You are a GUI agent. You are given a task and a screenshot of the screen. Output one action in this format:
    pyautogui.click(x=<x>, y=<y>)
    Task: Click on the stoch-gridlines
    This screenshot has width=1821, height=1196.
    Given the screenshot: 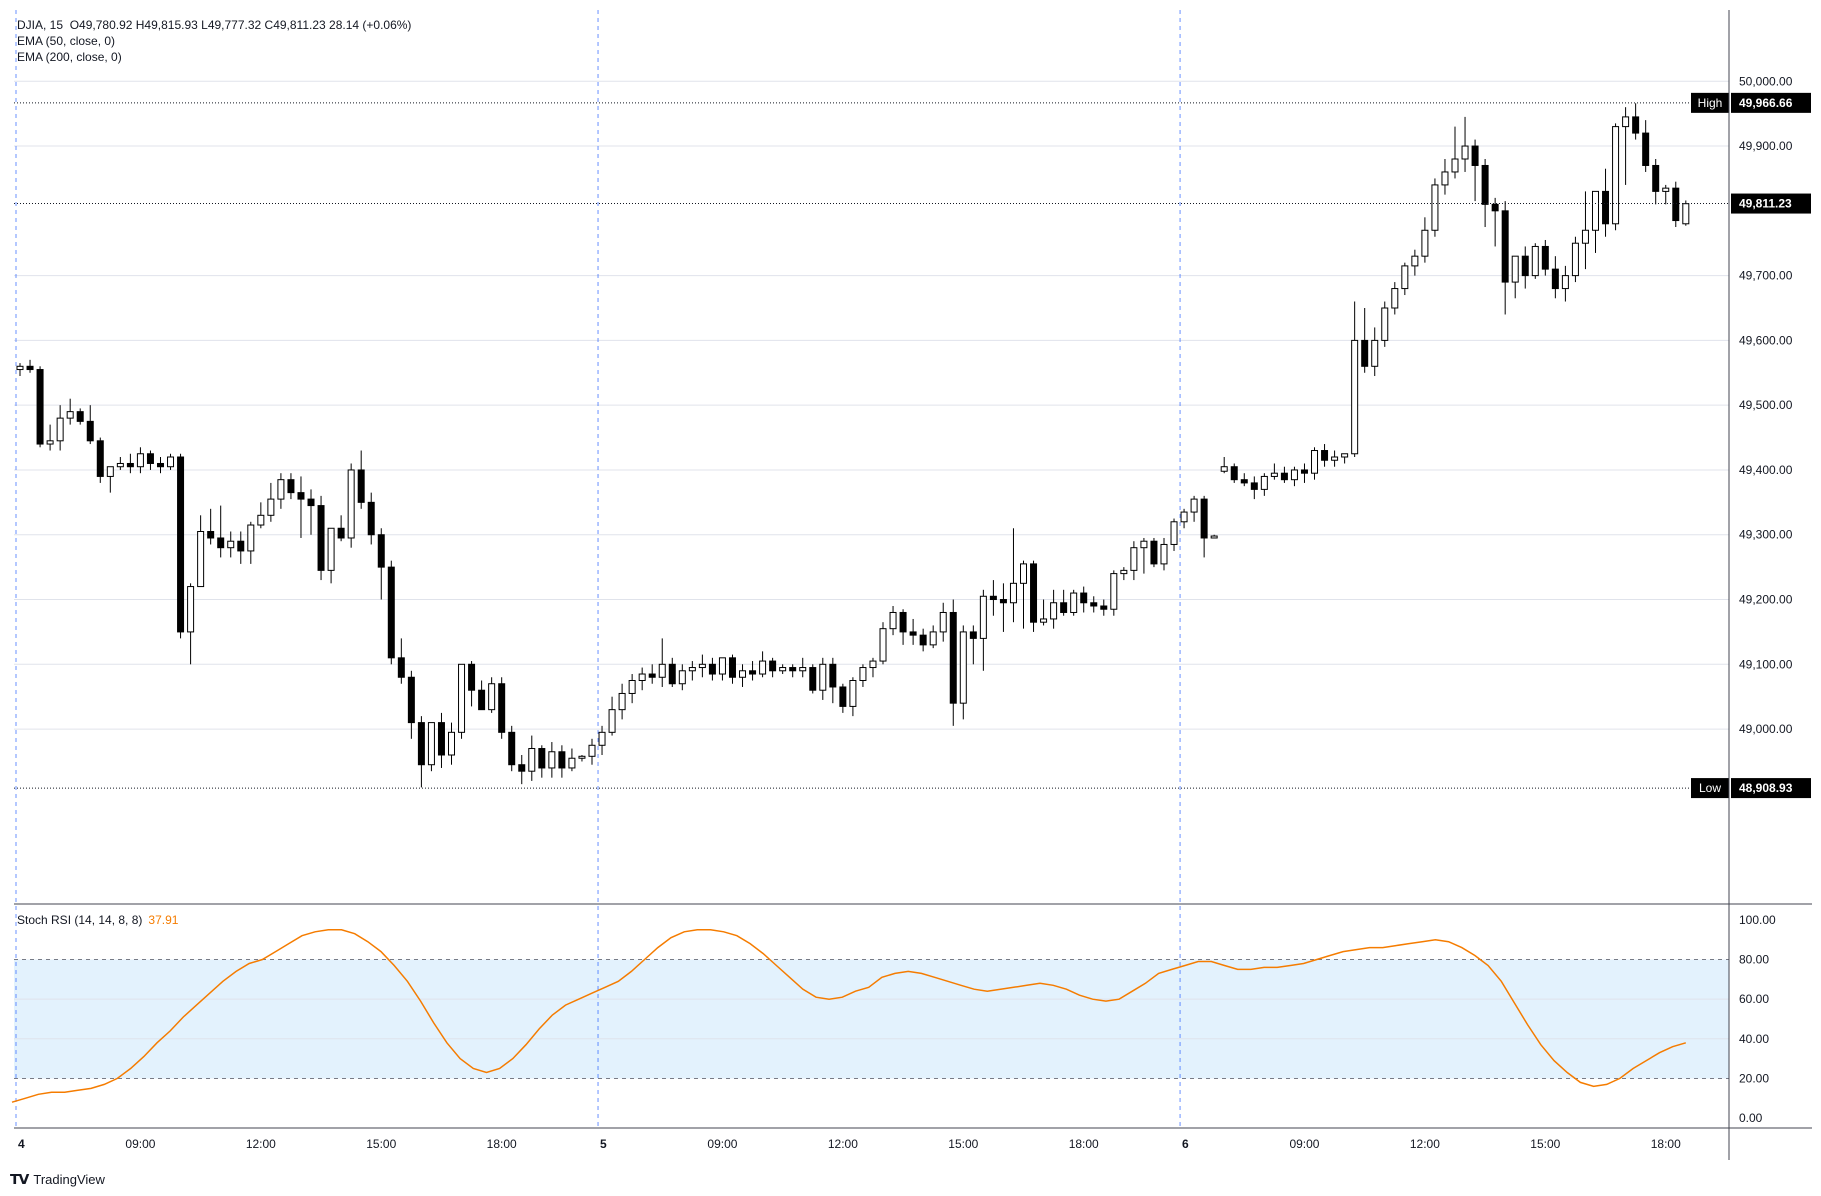 What is the action you would take?
    pyautogui.click(x=871, y=1019)
    